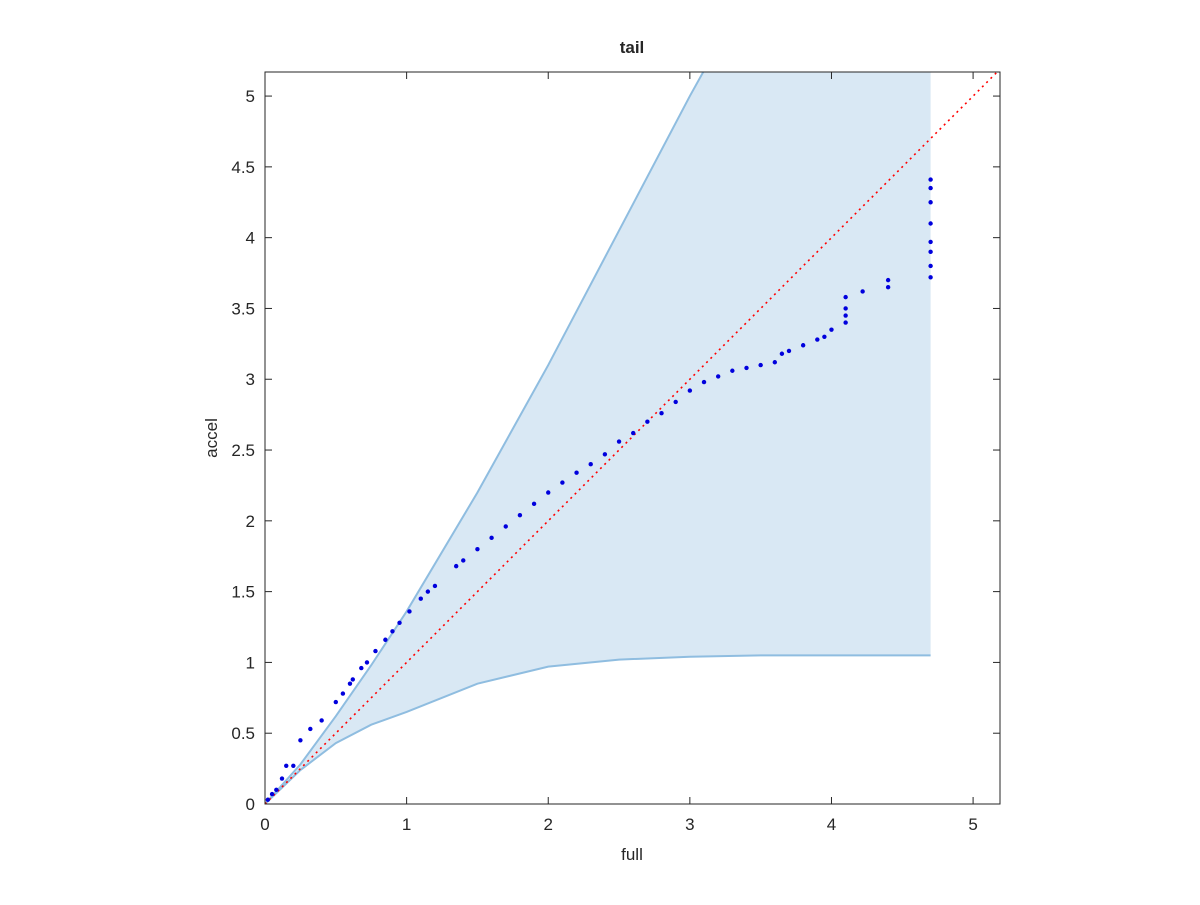  I want to click on y-tick-label: 2, so click(250, 521).